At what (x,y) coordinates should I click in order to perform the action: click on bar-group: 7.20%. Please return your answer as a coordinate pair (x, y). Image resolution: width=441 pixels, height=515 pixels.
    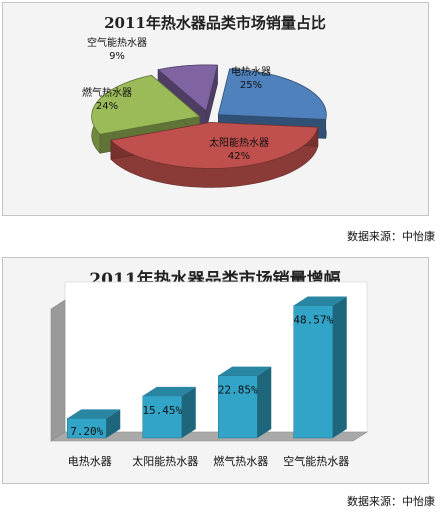
    Looking at the image, I should click on (94, 424).